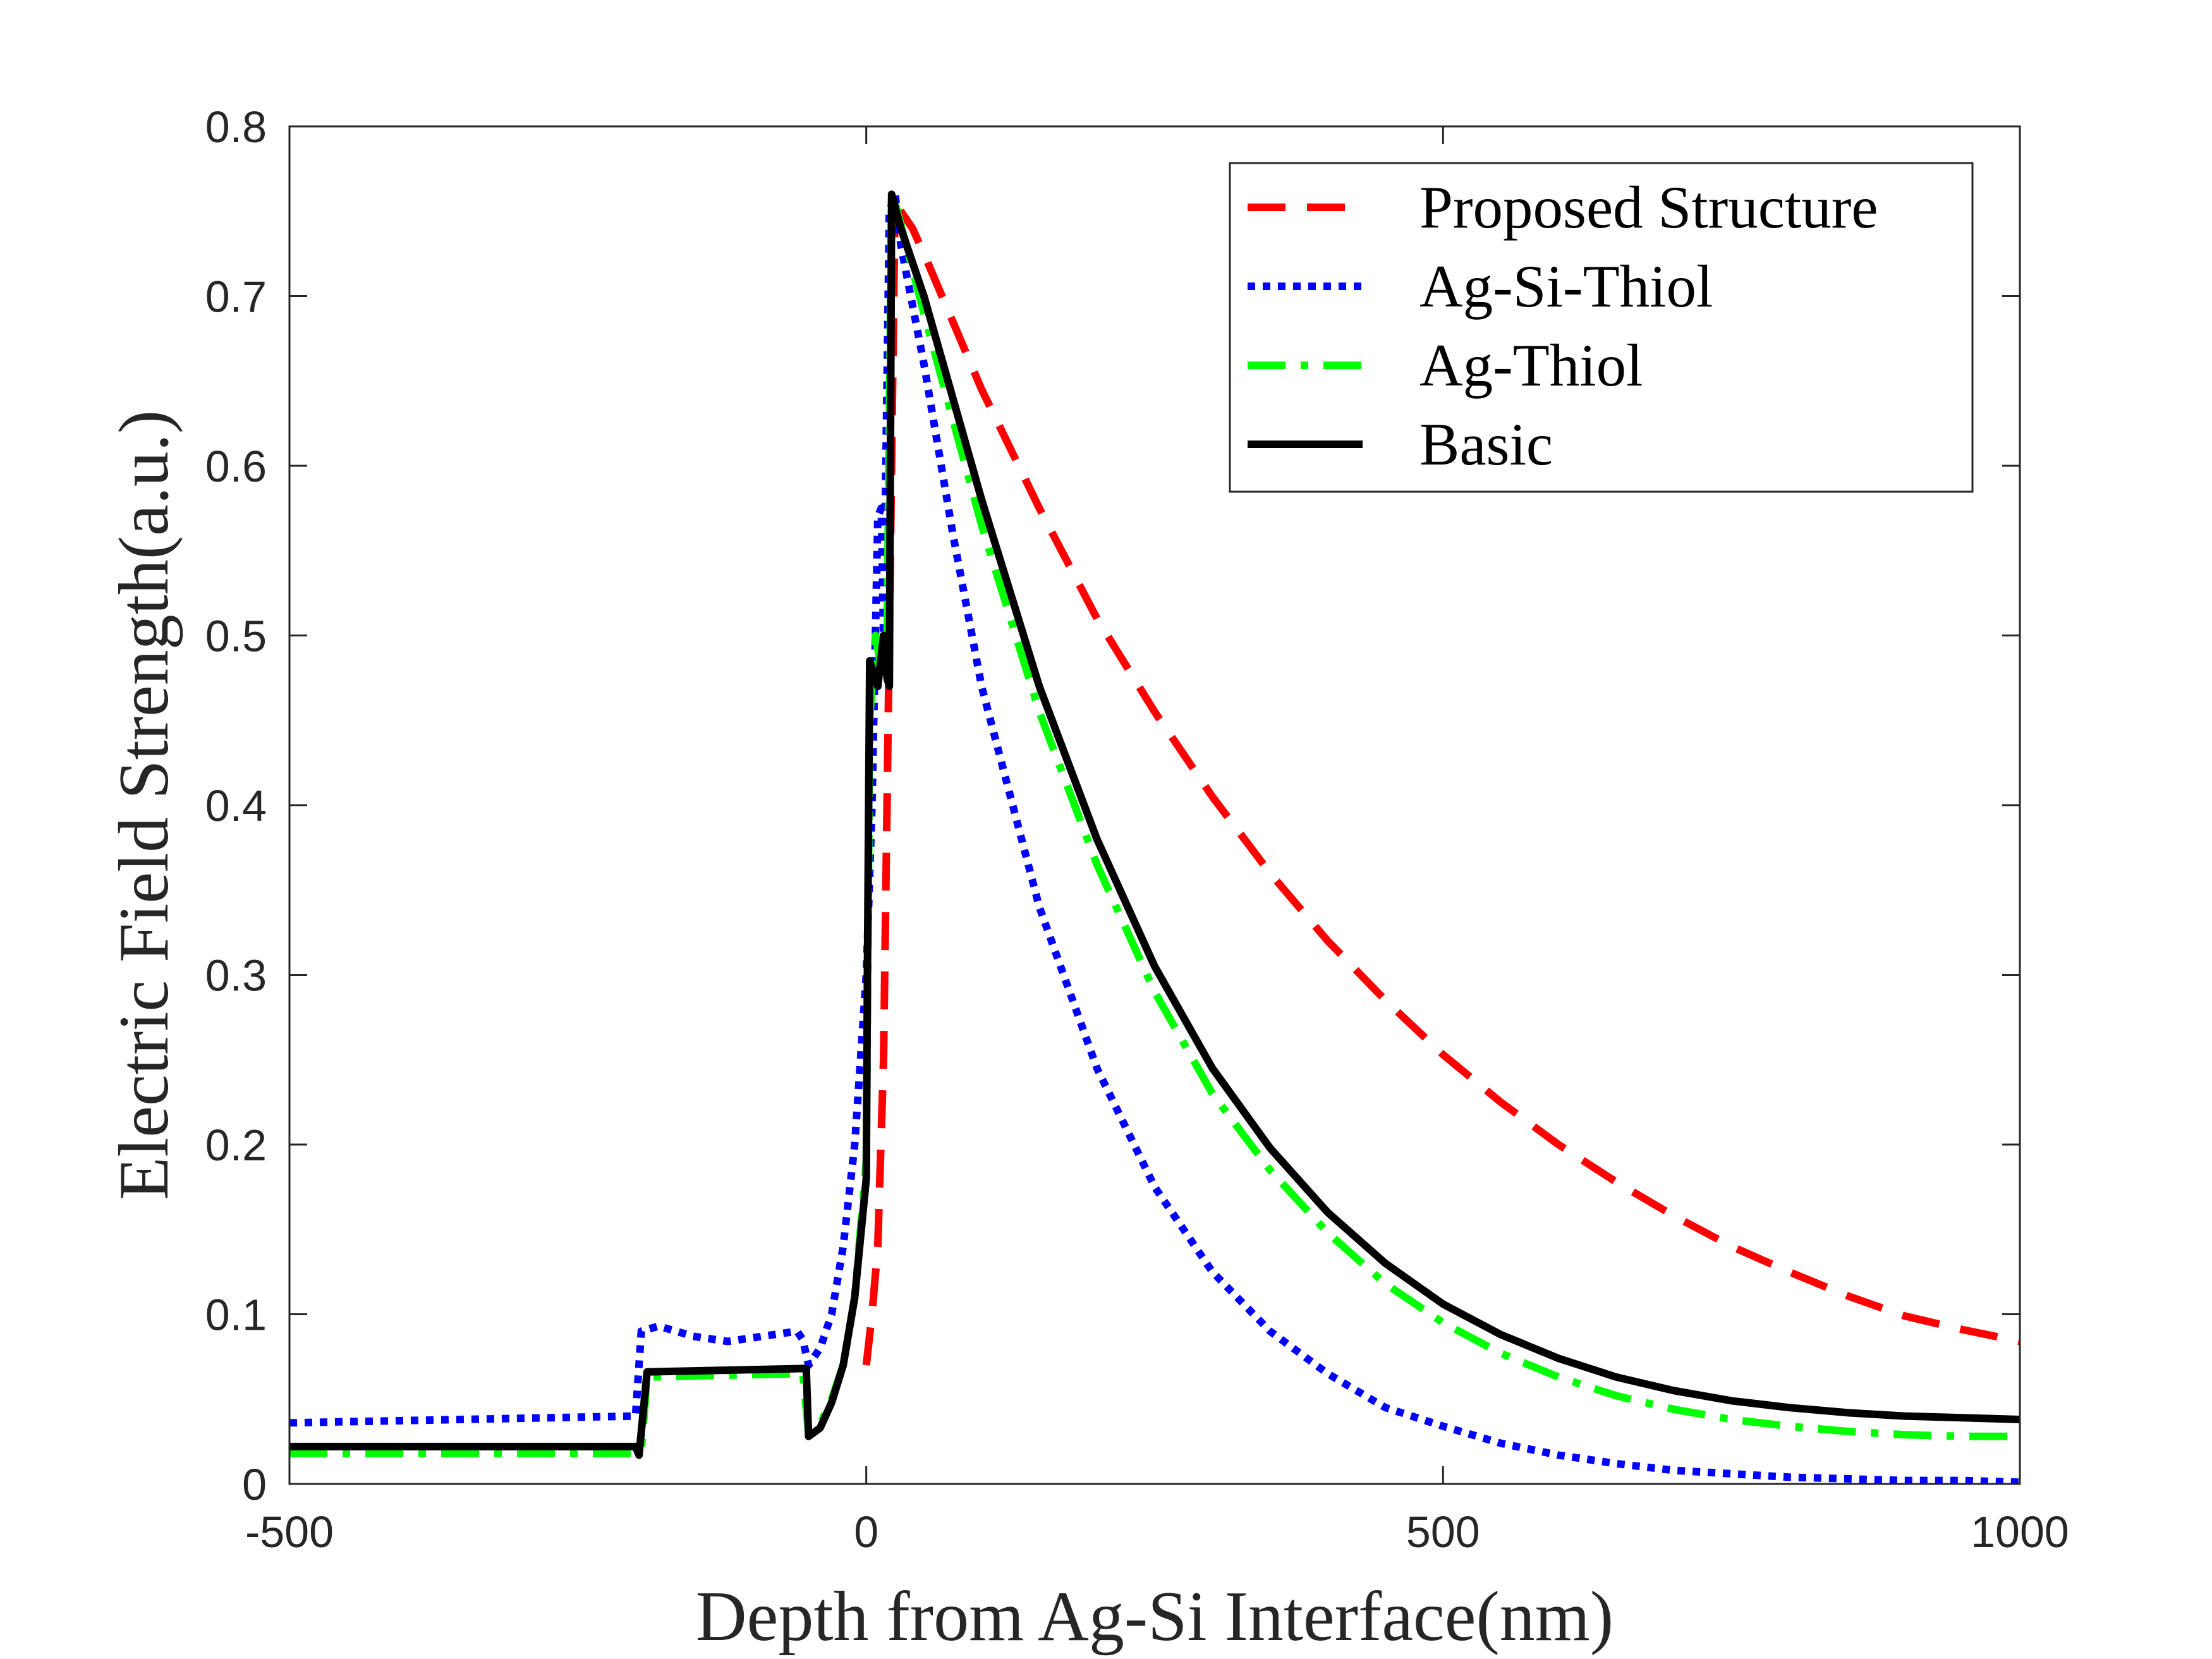  Describe the element at coordinates (144, 805) in the screenshot. I see `y-axis-title: Electric Field Strength(a.u.)` at that location.